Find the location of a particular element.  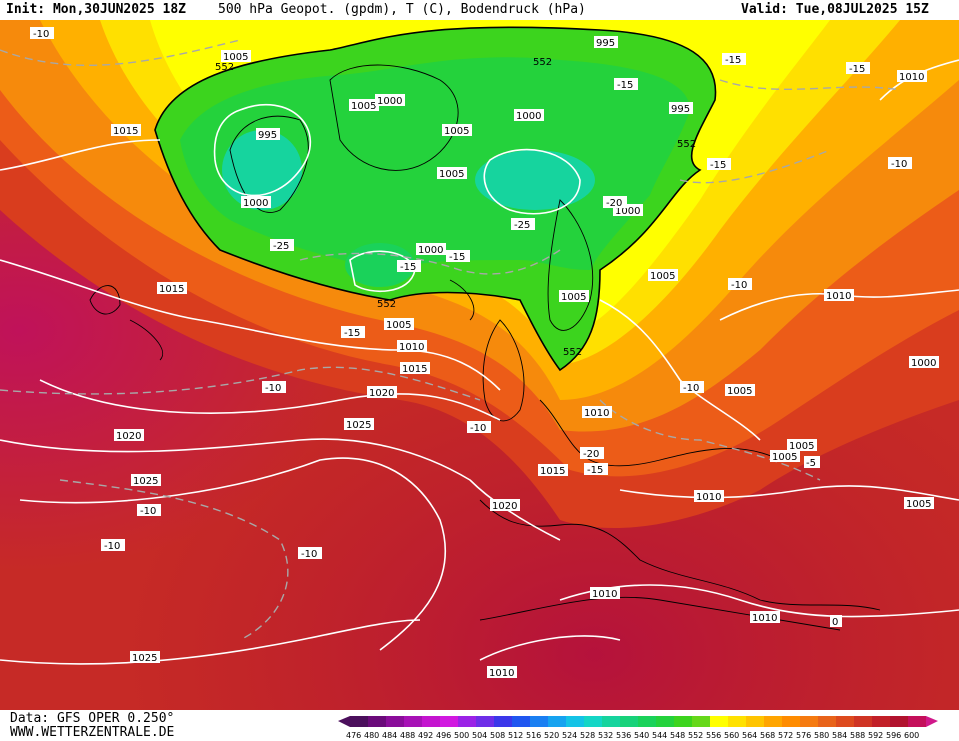

label-1005-d: 1005 is located at coordinates (452, 173).